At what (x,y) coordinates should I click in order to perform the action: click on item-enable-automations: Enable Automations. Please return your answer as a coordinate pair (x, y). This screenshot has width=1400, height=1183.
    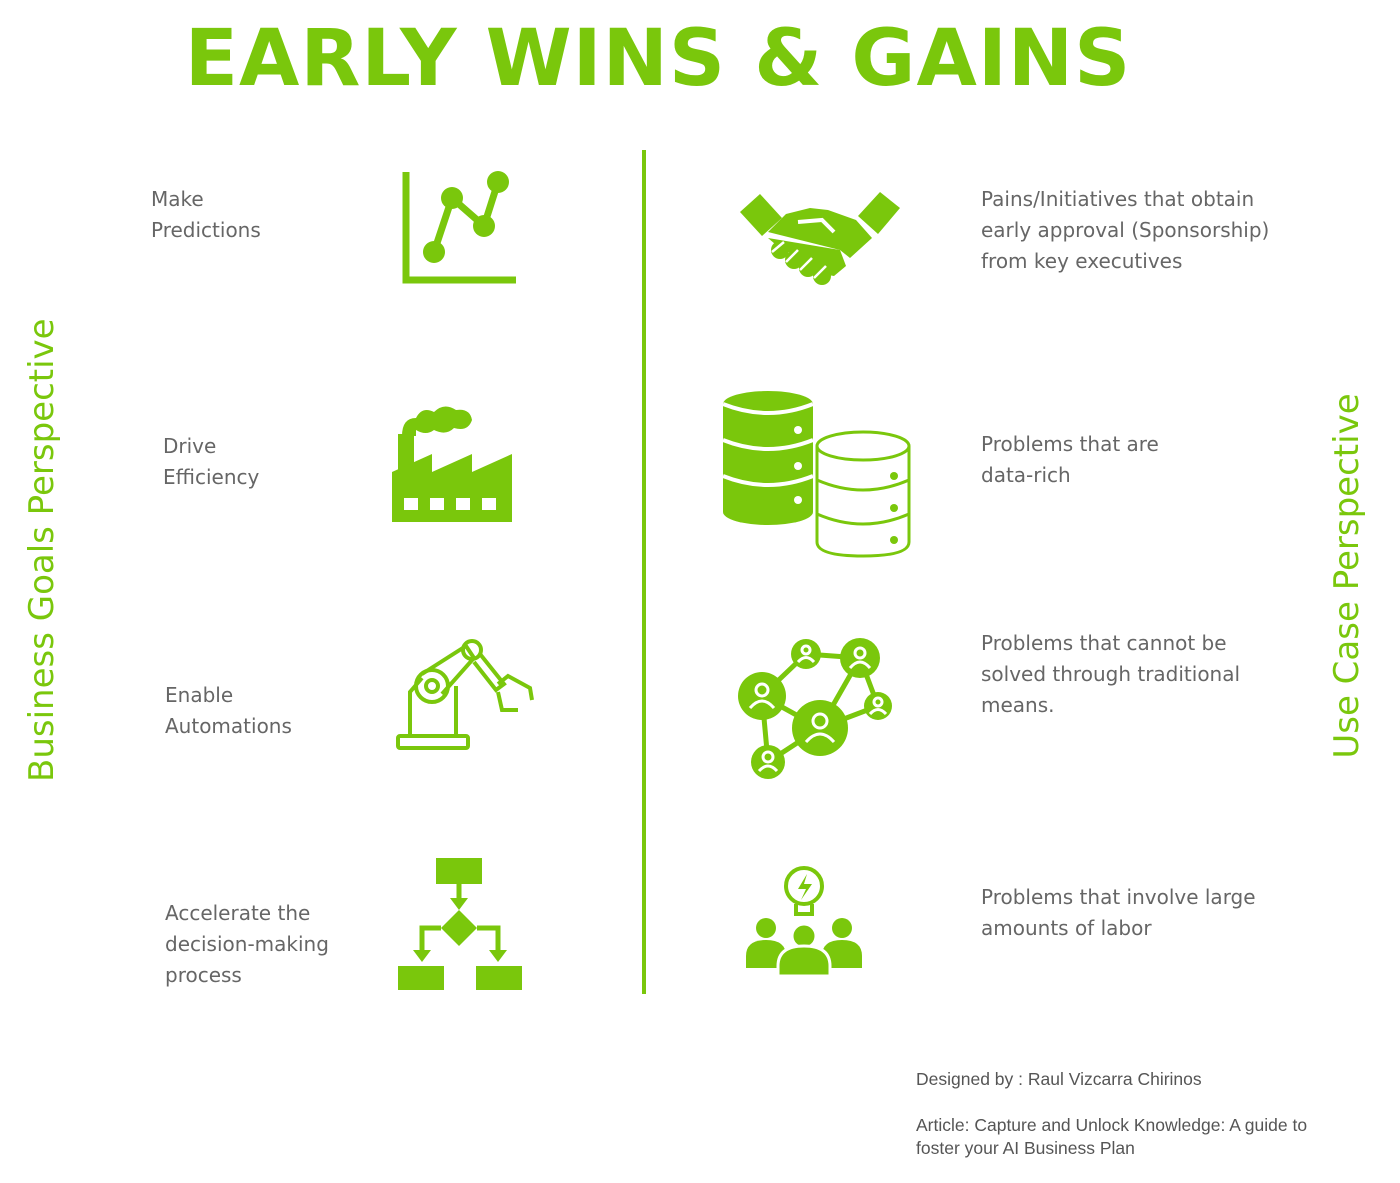
    Looking at the image, I should click on (228, 710).